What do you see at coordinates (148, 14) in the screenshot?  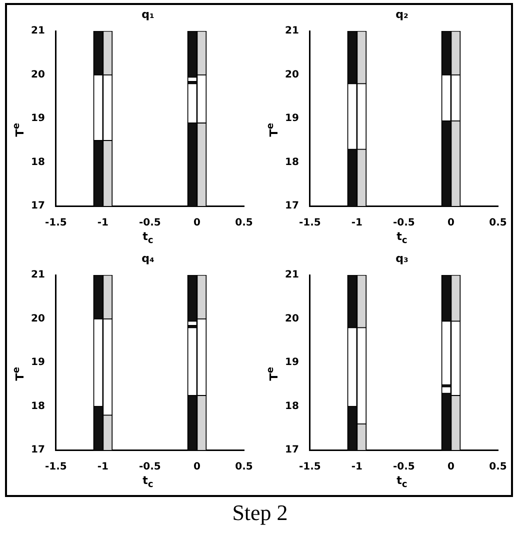 I see `chart-title: q₁` at bounding box center [148, 14].